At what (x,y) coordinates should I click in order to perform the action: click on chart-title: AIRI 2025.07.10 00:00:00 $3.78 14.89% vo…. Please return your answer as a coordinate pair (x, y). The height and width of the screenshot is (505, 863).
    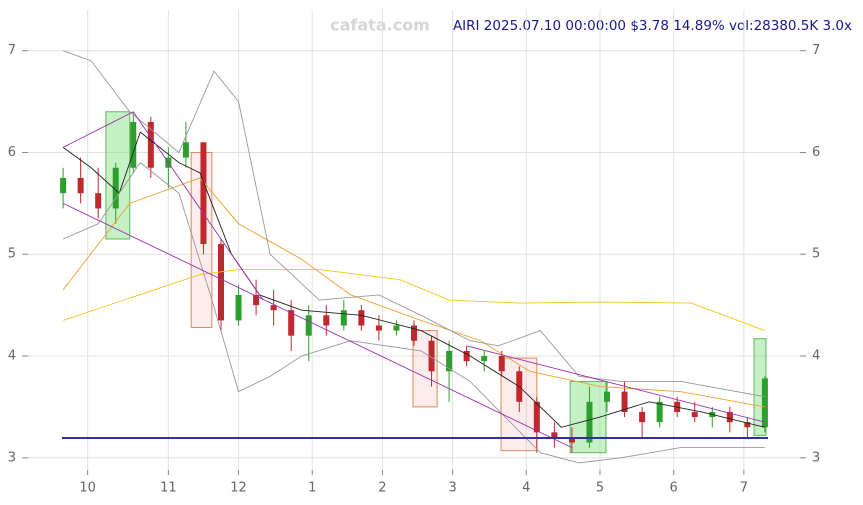
    Looking at the image, I should click on (652, 26).